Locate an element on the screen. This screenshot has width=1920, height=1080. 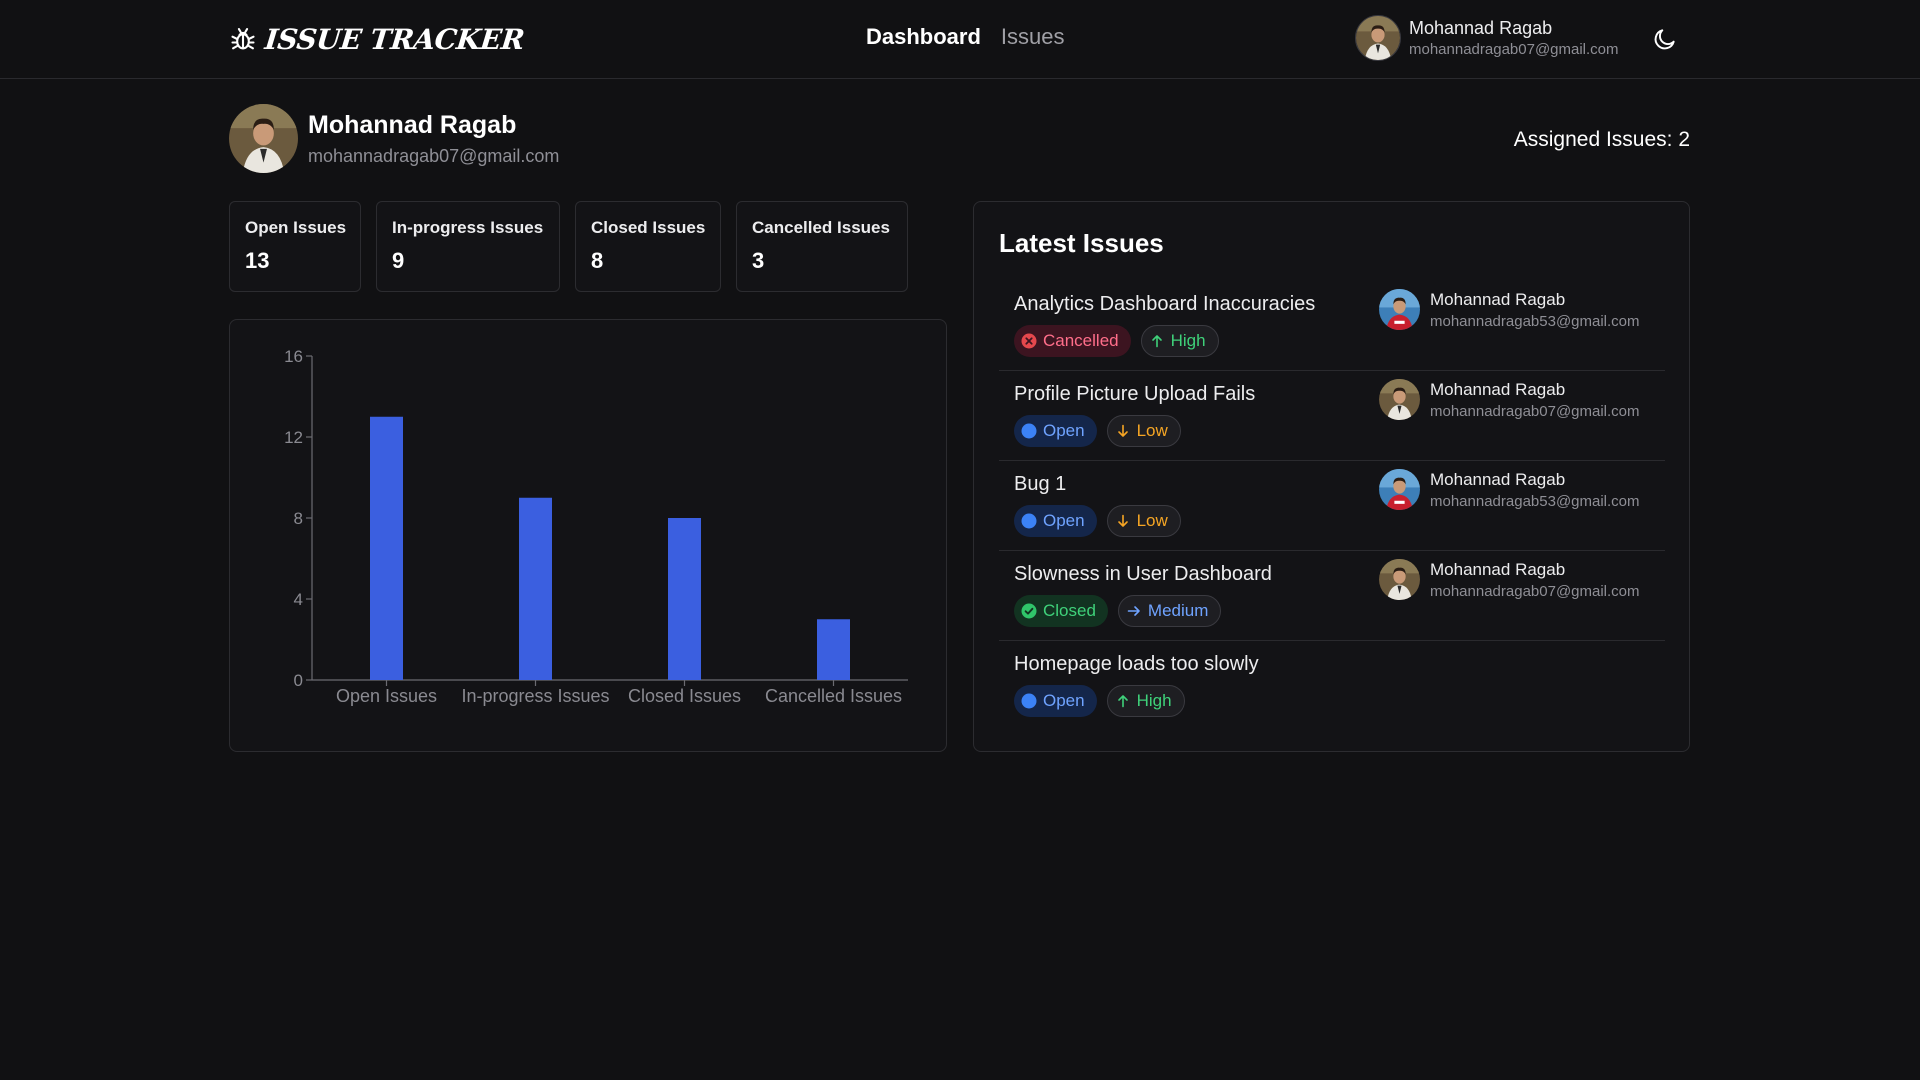
profile-header: Mohannad Ragab mohannadragab07@gmail.com is located at coordinates (394, 138).